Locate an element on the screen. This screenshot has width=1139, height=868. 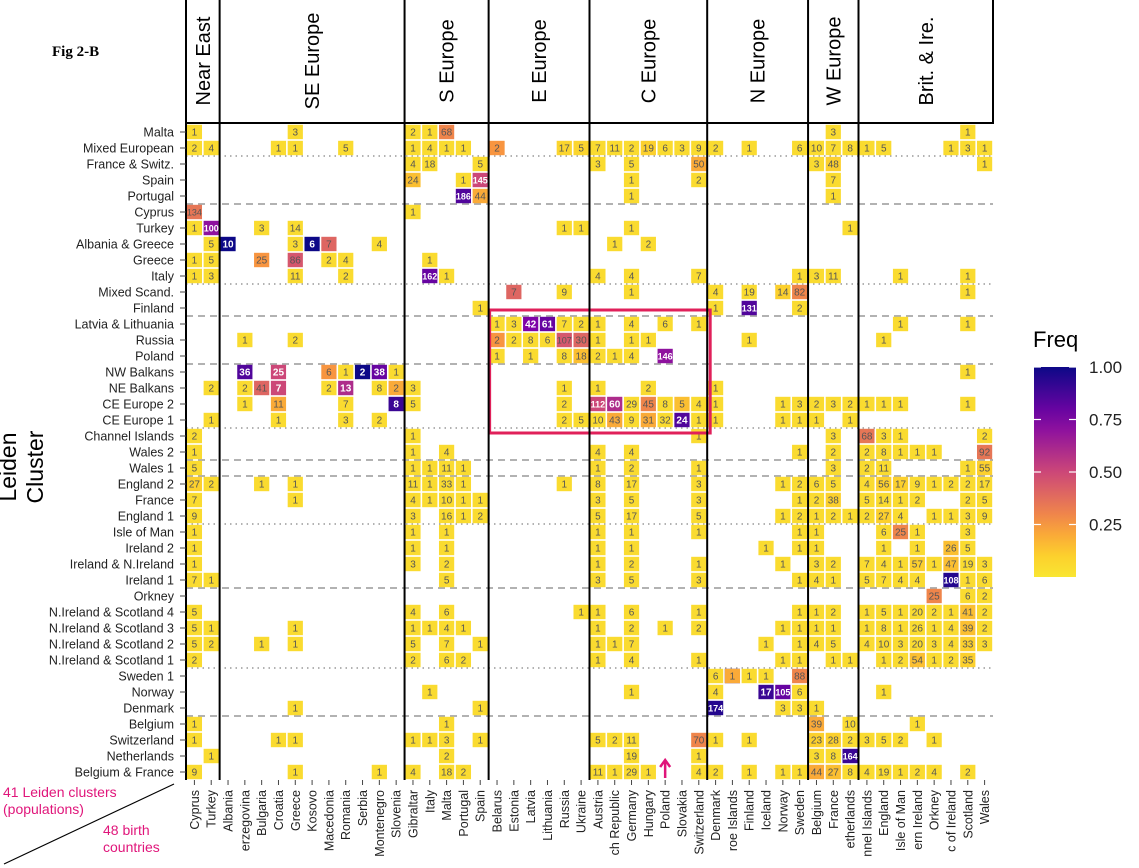
cluster-label: CE Europe 2 is located at coordinates (138, 405).